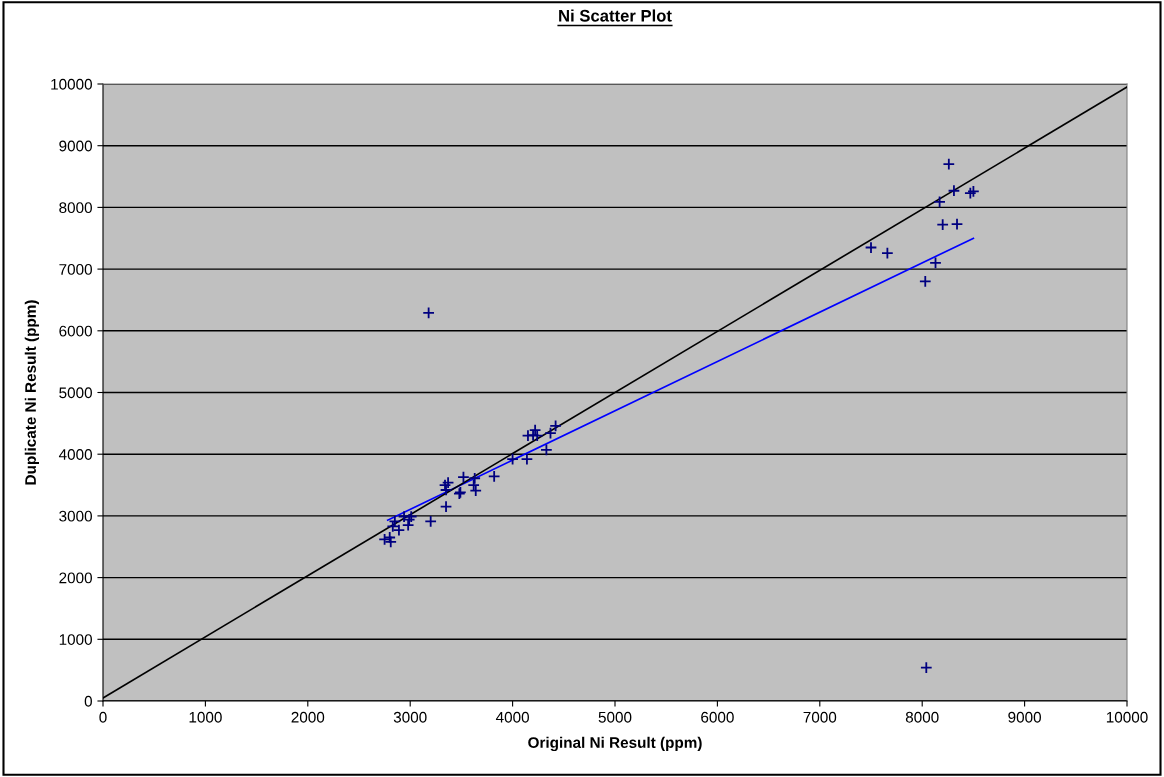 This screenshot has width=1164, height=777. Describe the element at coordinates (75, 393) in the screenshot. I see `y-tick-label: 5000` at that location.